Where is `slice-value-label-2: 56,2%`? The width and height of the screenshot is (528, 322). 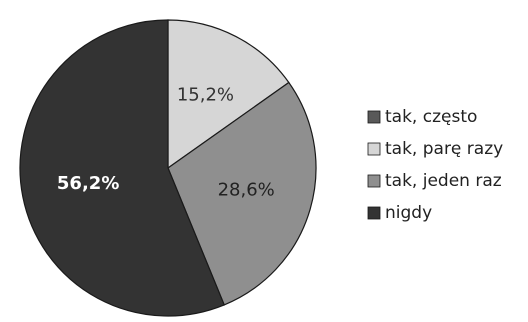
slice-value-label-2: 56,2% is located at coordinates (88, 183).